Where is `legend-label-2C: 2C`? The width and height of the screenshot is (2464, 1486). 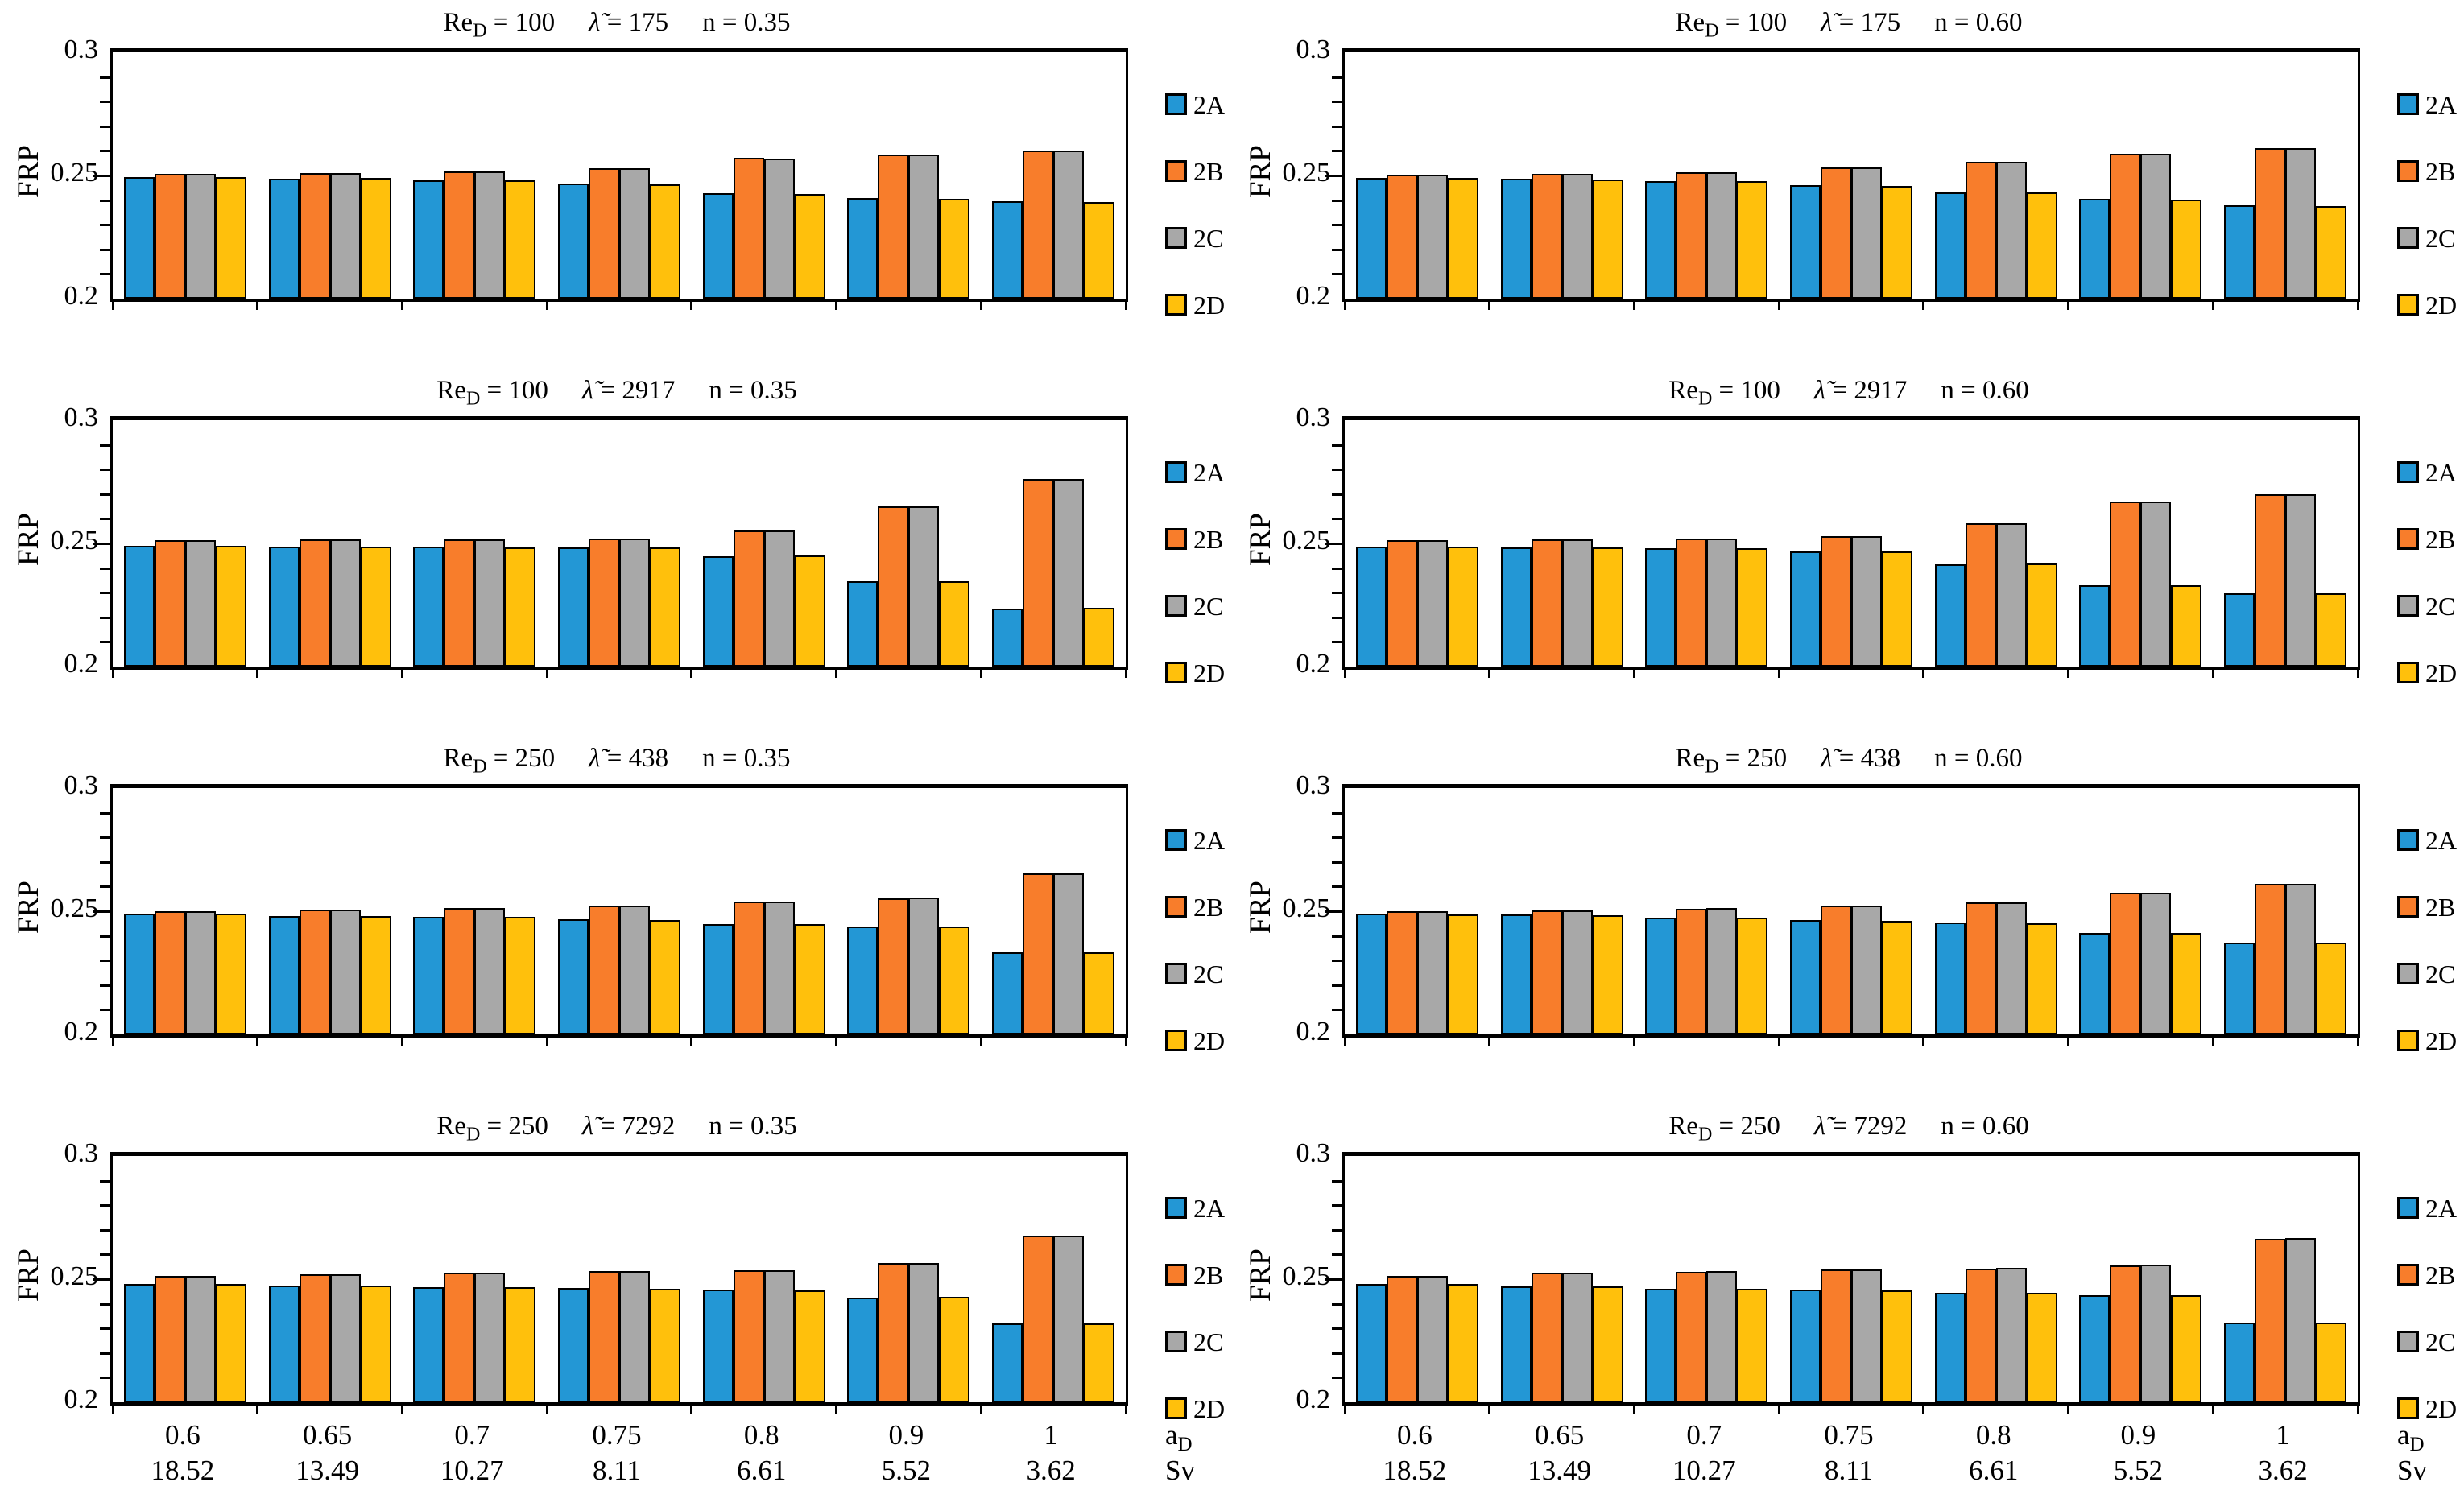 legend-label-2C: 2C is located at coordinates (2440, 1342).